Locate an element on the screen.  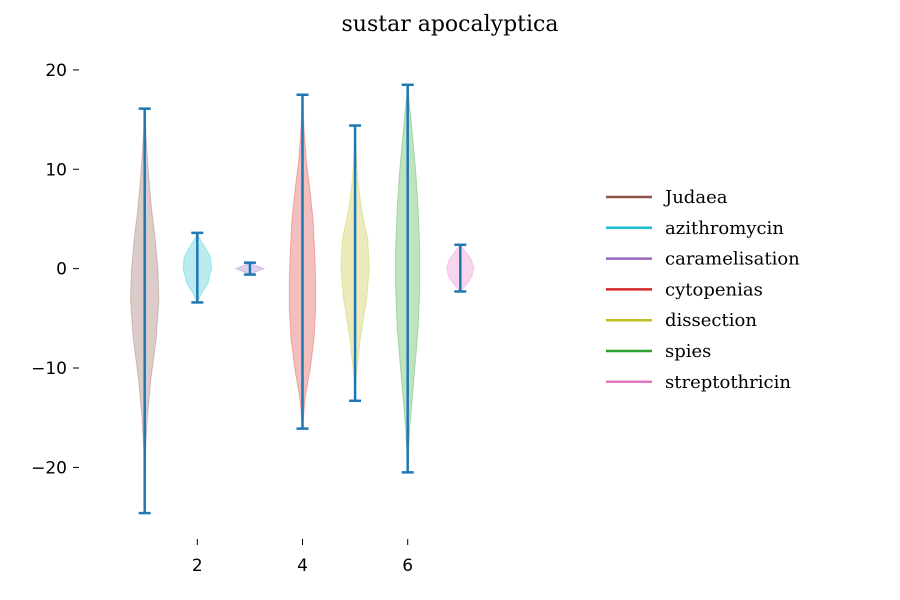
y-axis: 20 10 0 −10 −20 is located at coordinates (55, 269).